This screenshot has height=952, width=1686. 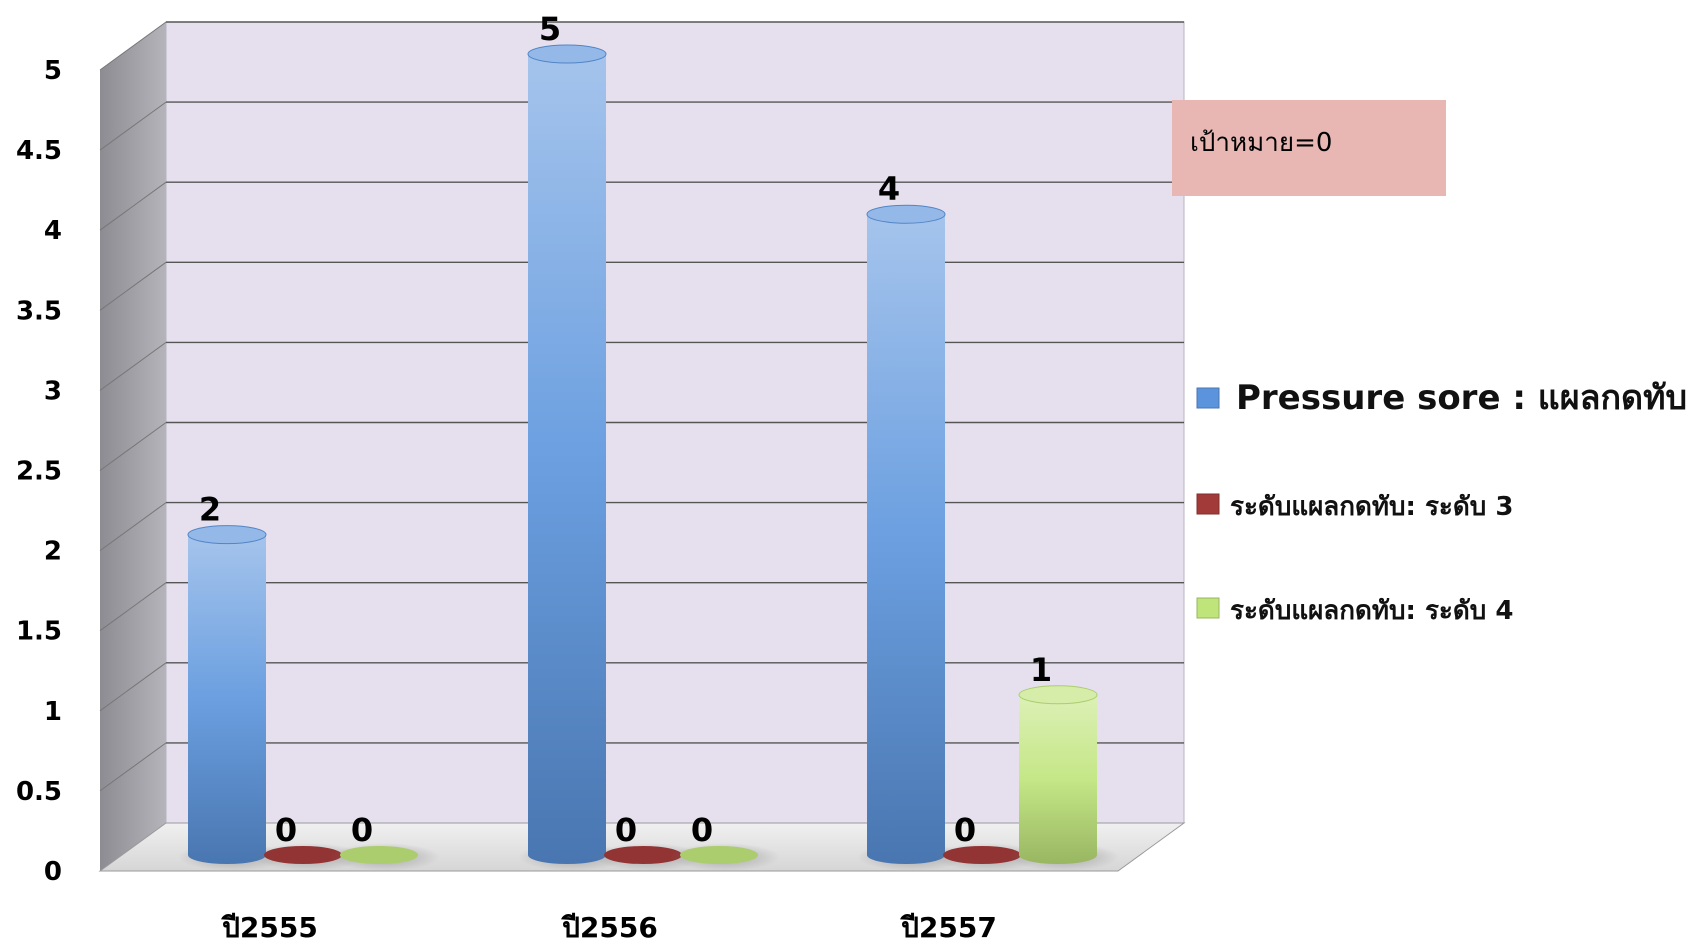 I want to click on y-tick-label: 0.5, so click(x=39, y=792).